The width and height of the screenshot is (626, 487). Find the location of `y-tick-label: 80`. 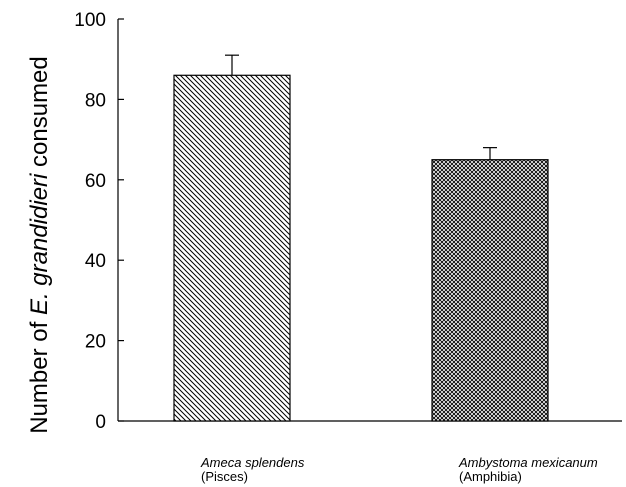

y-tick-label: 80 is located at coordinates (95, 100).